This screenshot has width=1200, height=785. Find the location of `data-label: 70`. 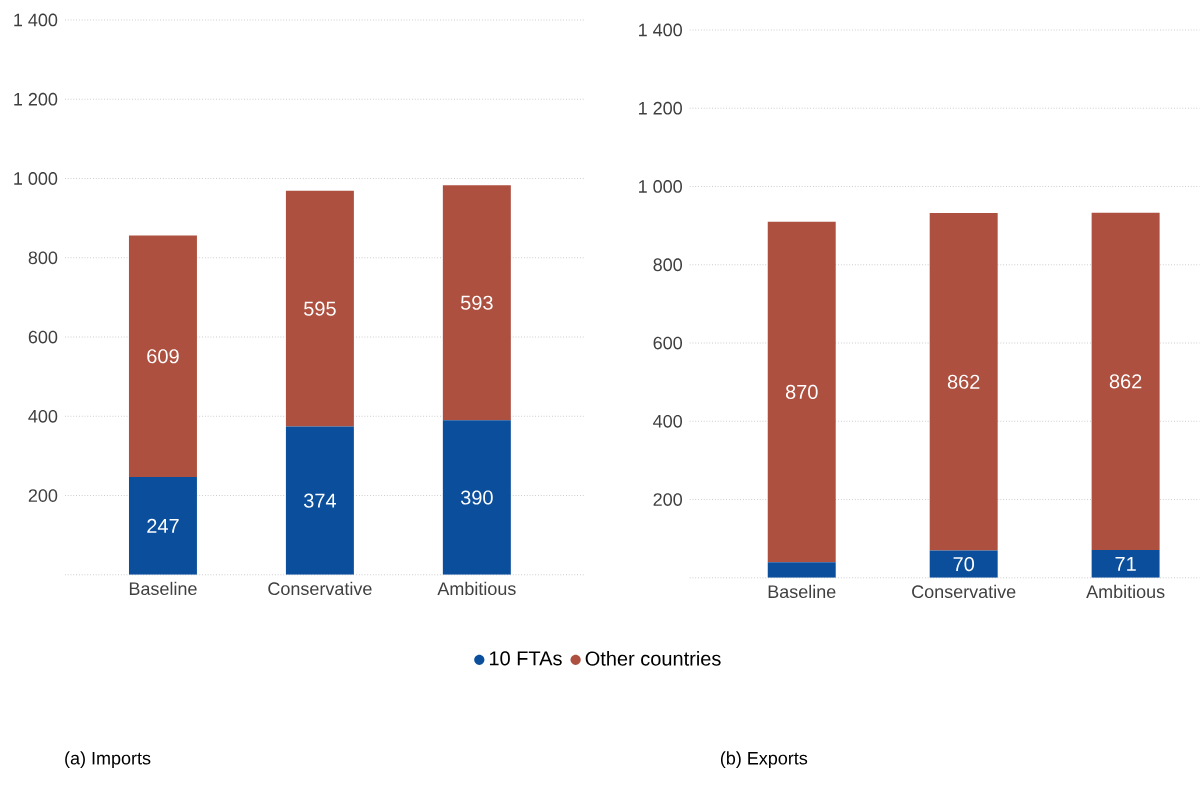

data-label: 70 is located at coordinates (964, 564).